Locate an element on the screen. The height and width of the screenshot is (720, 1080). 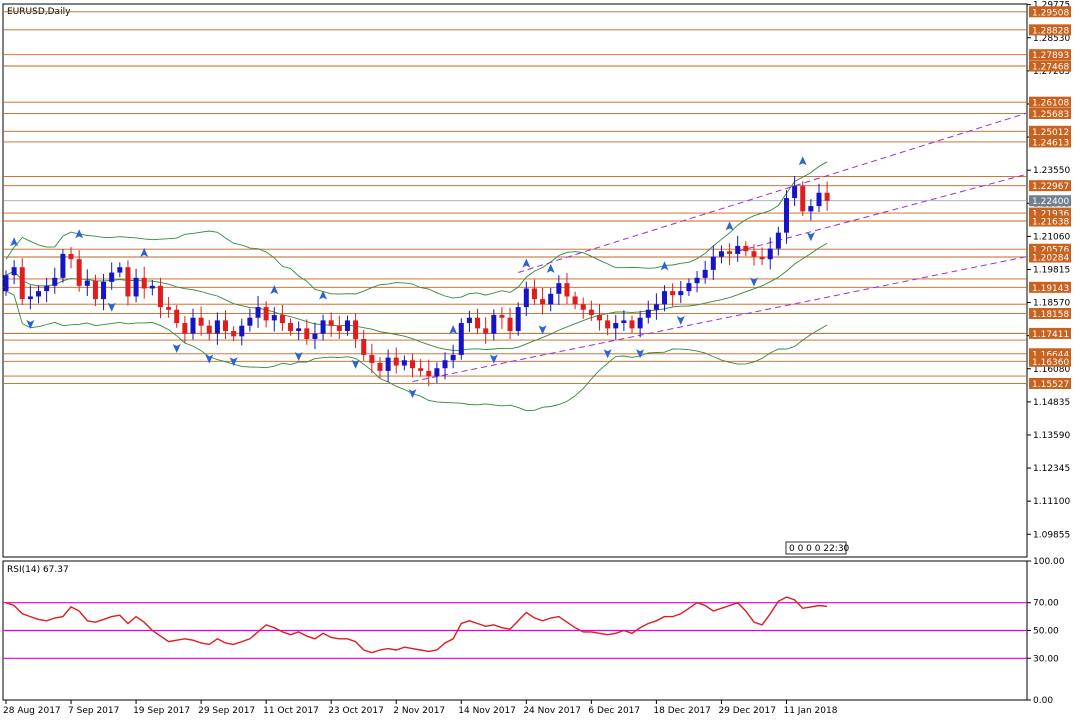
level-label: 1.25683 is located at coordinates (1050, 115).